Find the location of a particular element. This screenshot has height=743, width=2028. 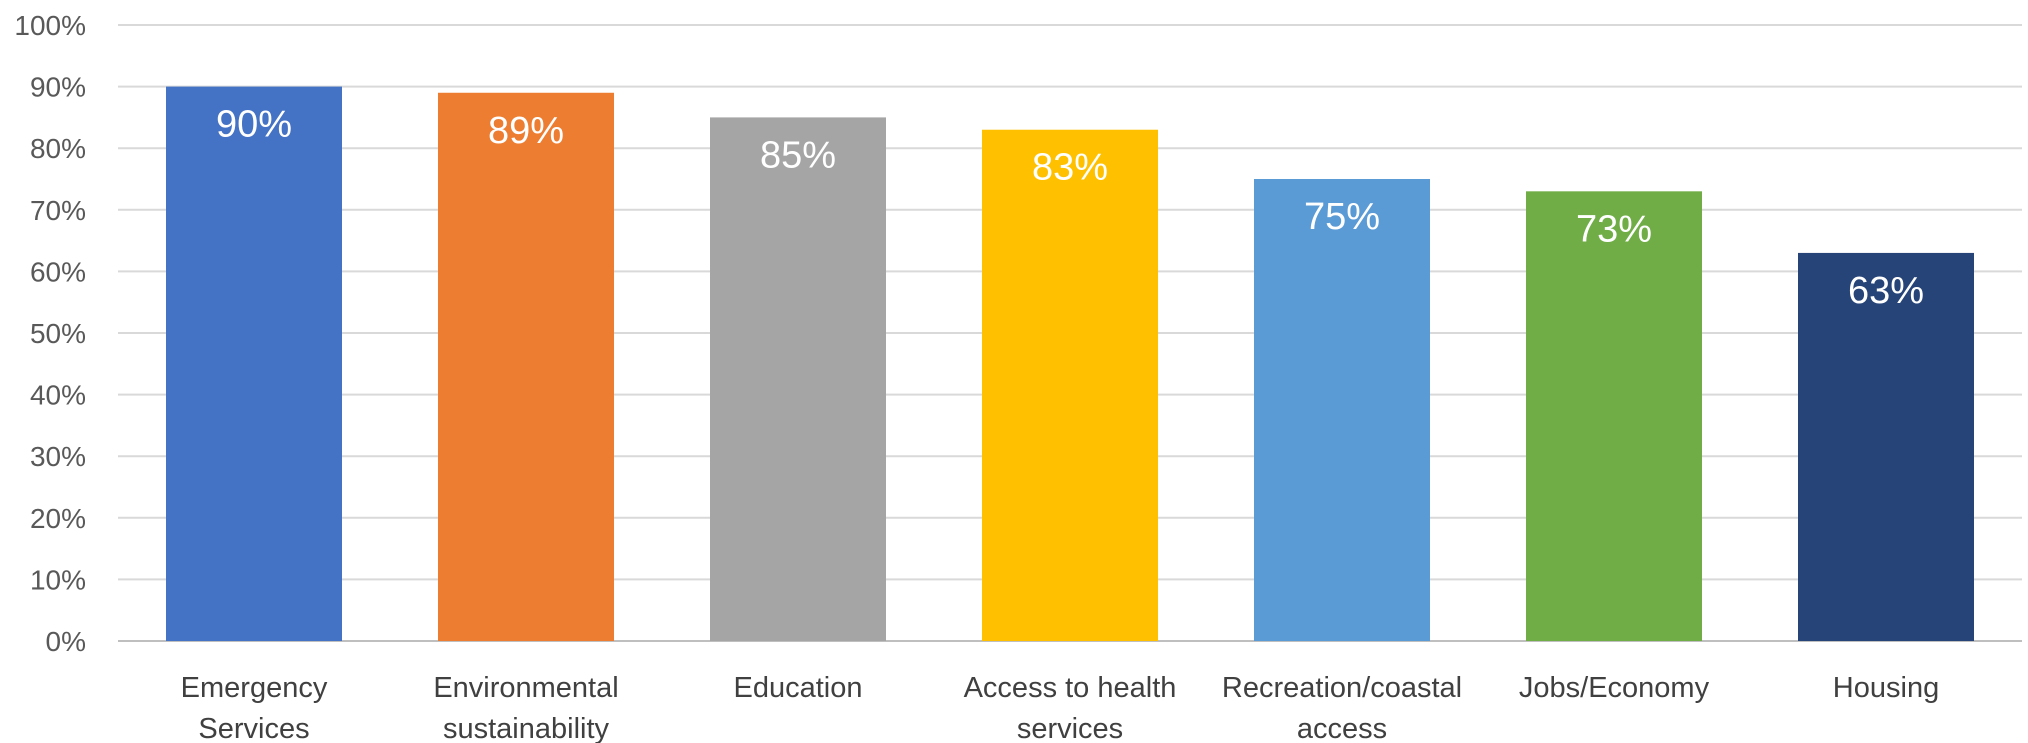

y-tick-label: 60% is located at coordinates (58, 271).